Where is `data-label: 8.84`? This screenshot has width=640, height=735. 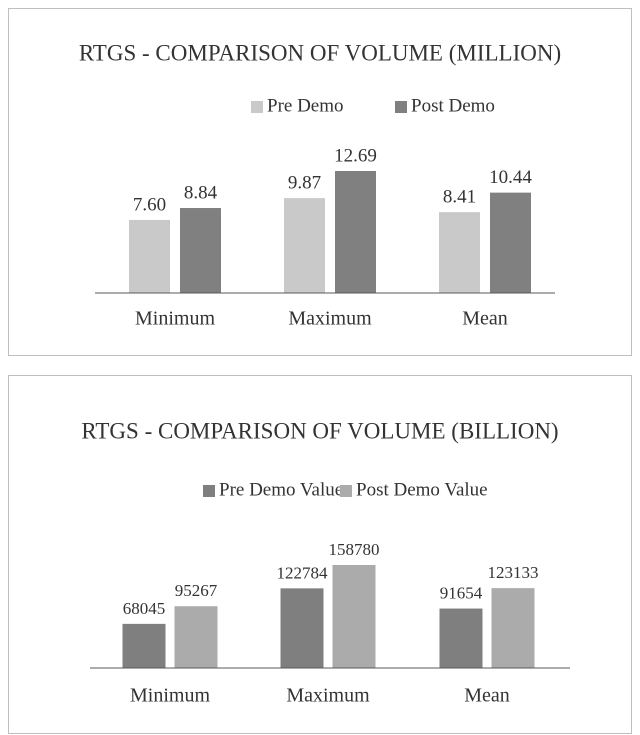 data-label: 8.84 is located at coordinates (201, 192).